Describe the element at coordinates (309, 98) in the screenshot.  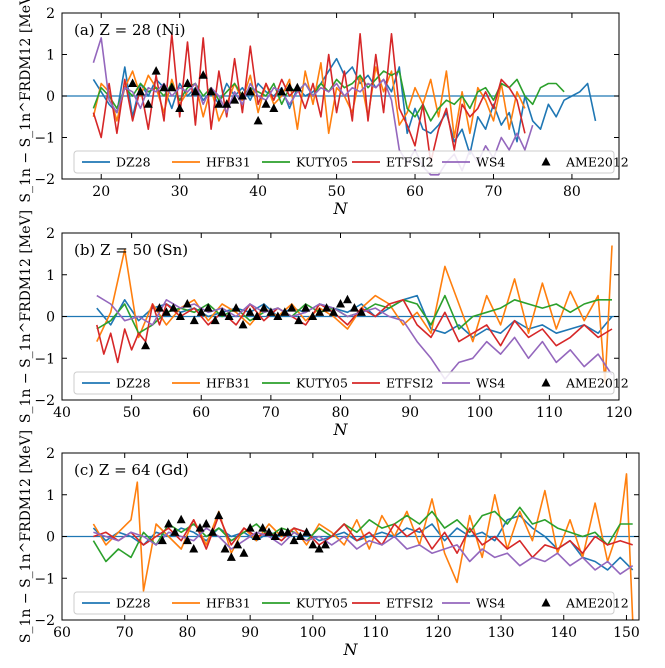
I see `series-line-etfsi2` at that location.